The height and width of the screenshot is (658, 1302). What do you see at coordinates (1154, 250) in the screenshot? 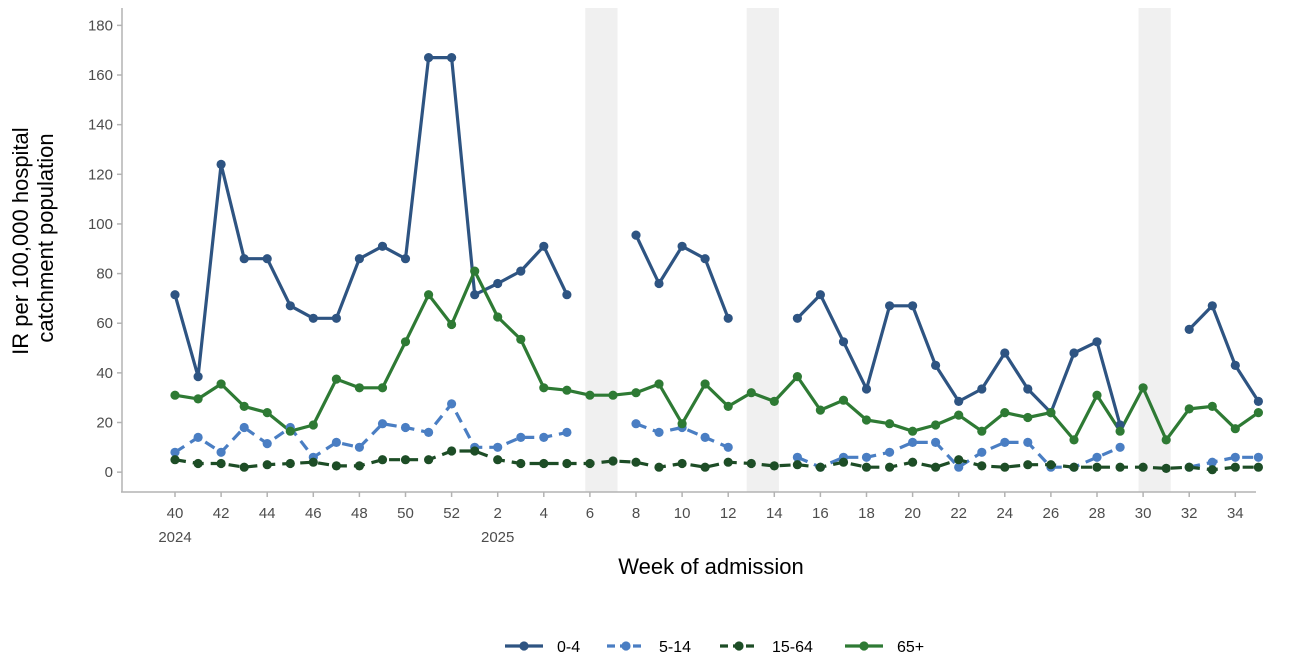
I see `shaded-band` at bounding box center [1154, 250].